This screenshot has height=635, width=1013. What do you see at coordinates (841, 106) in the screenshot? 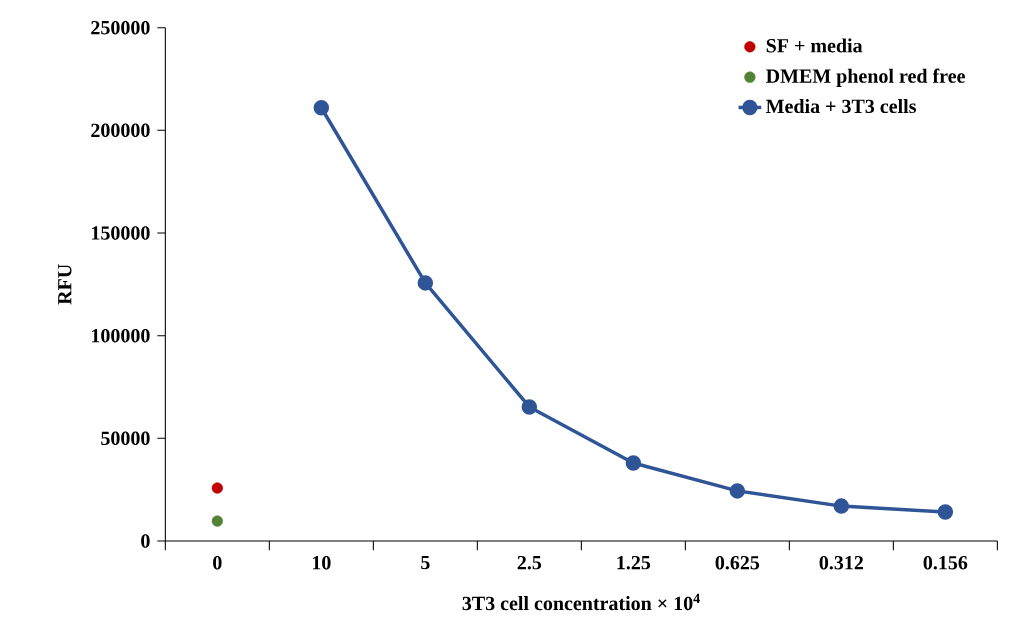
I see `legend-label: Media + 3T3 cells` at bounding box center [841, 106].